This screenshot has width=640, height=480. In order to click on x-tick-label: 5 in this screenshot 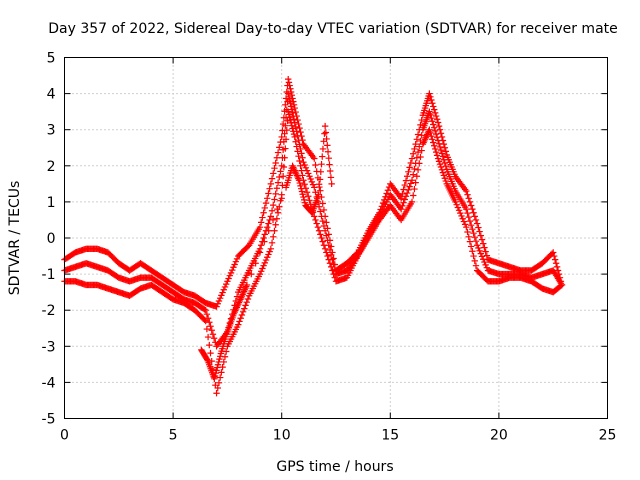, I will do `click(173, 436)`.